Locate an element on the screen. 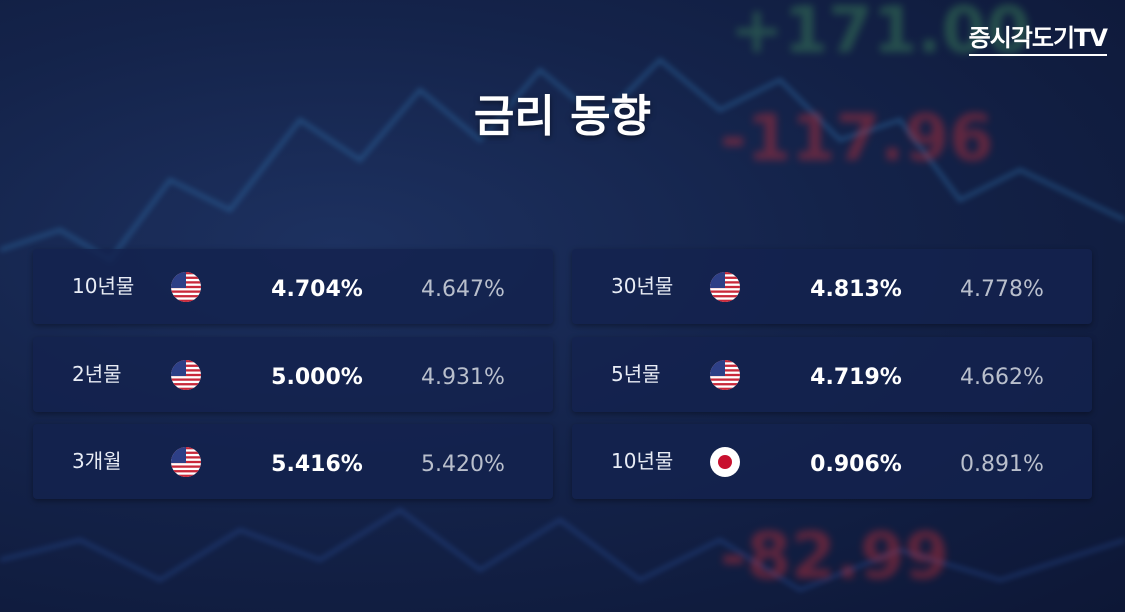  background-number: -117.96 is located at coordinates (857, 139).